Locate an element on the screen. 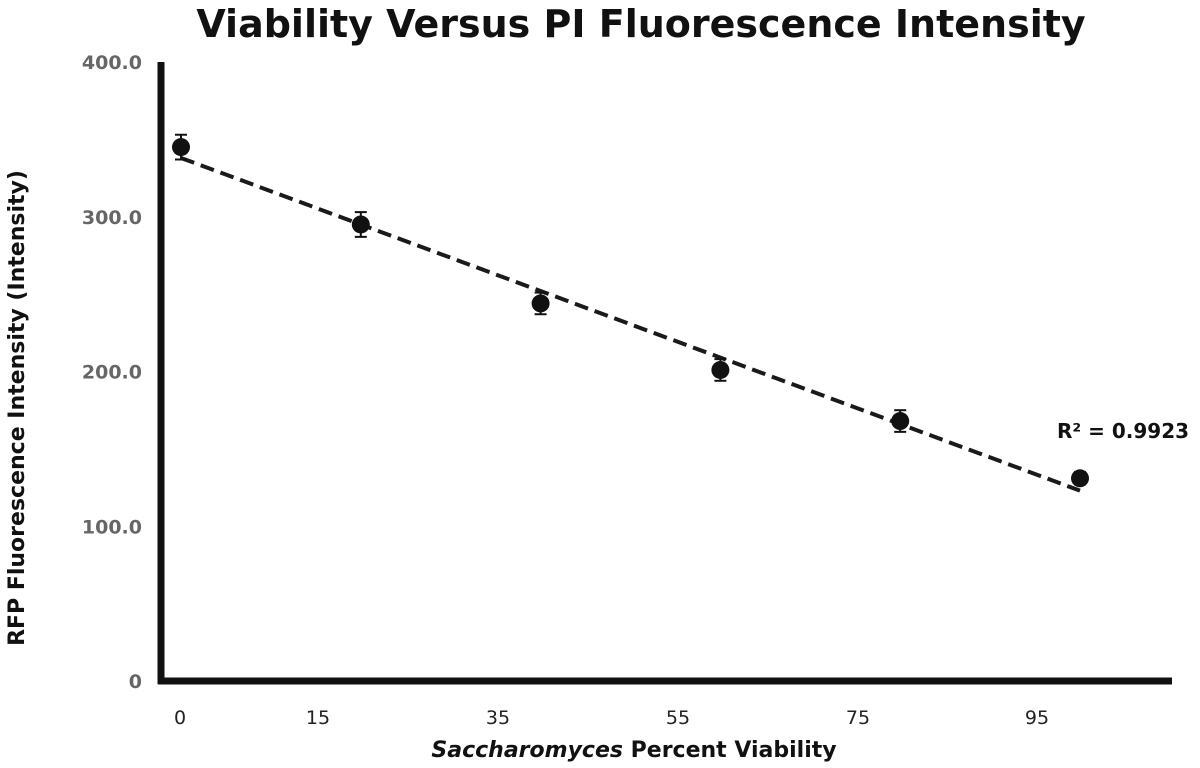 Image resolution: width=1200 pixels, height=768 pixels. x-tick-label: 55 is located at coordinates (678, 718).